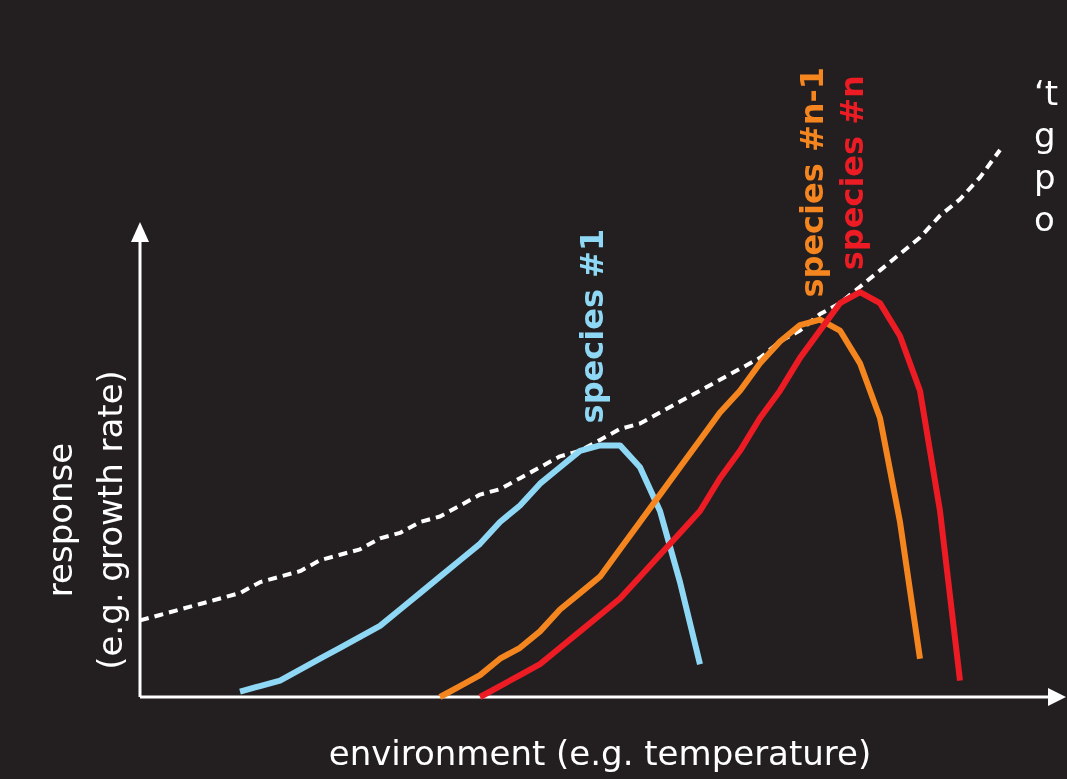 This screenshot has height=779, width=1067. What do you see at coordinates (812, 182) in the screenshot?
I see `text: species #n-1` at bounding box center [812, 182].